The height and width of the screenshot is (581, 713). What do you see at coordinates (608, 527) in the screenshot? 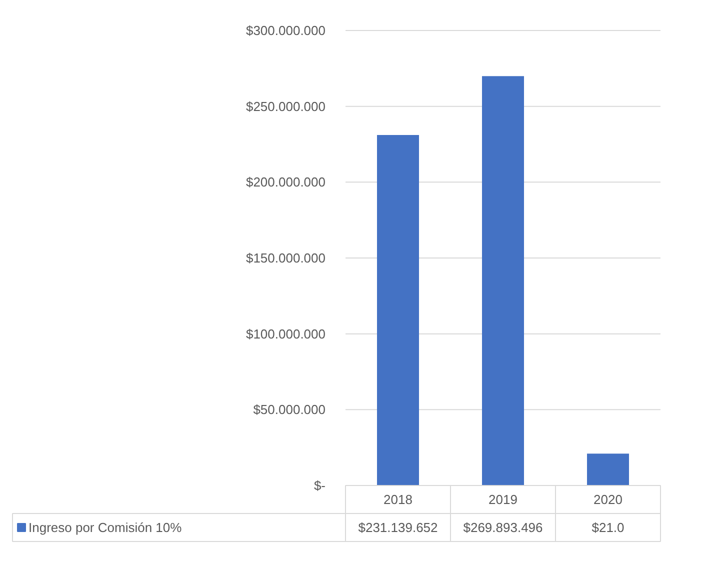
I see `text: $21.0` at bounding box center [608, 527].